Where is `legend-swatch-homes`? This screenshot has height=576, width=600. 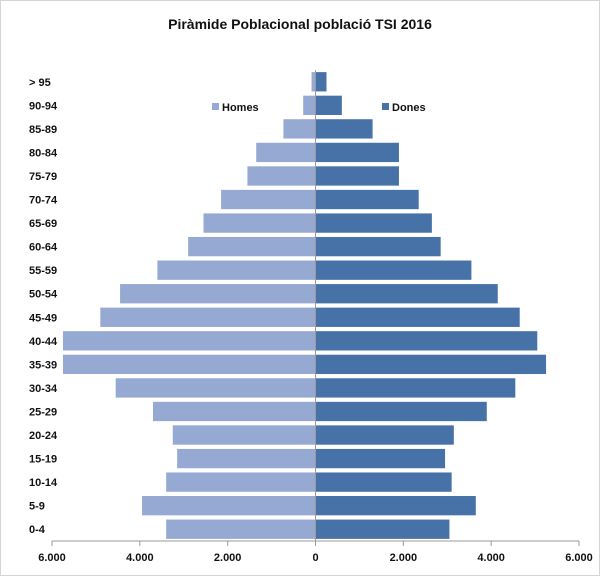 legend-swatch-homes is located at coordinates (215, 106).